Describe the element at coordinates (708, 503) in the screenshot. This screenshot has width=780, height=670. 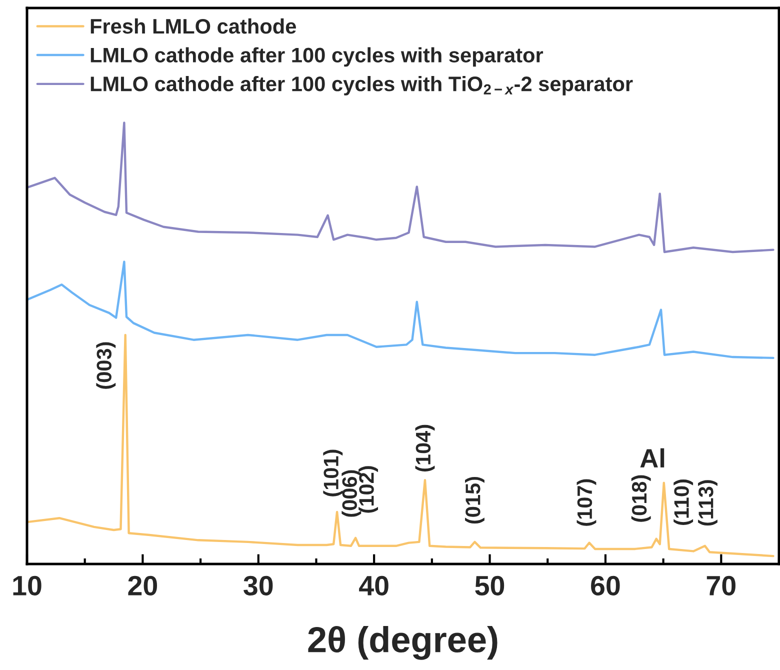
I see `annotation: (113)` at that location.